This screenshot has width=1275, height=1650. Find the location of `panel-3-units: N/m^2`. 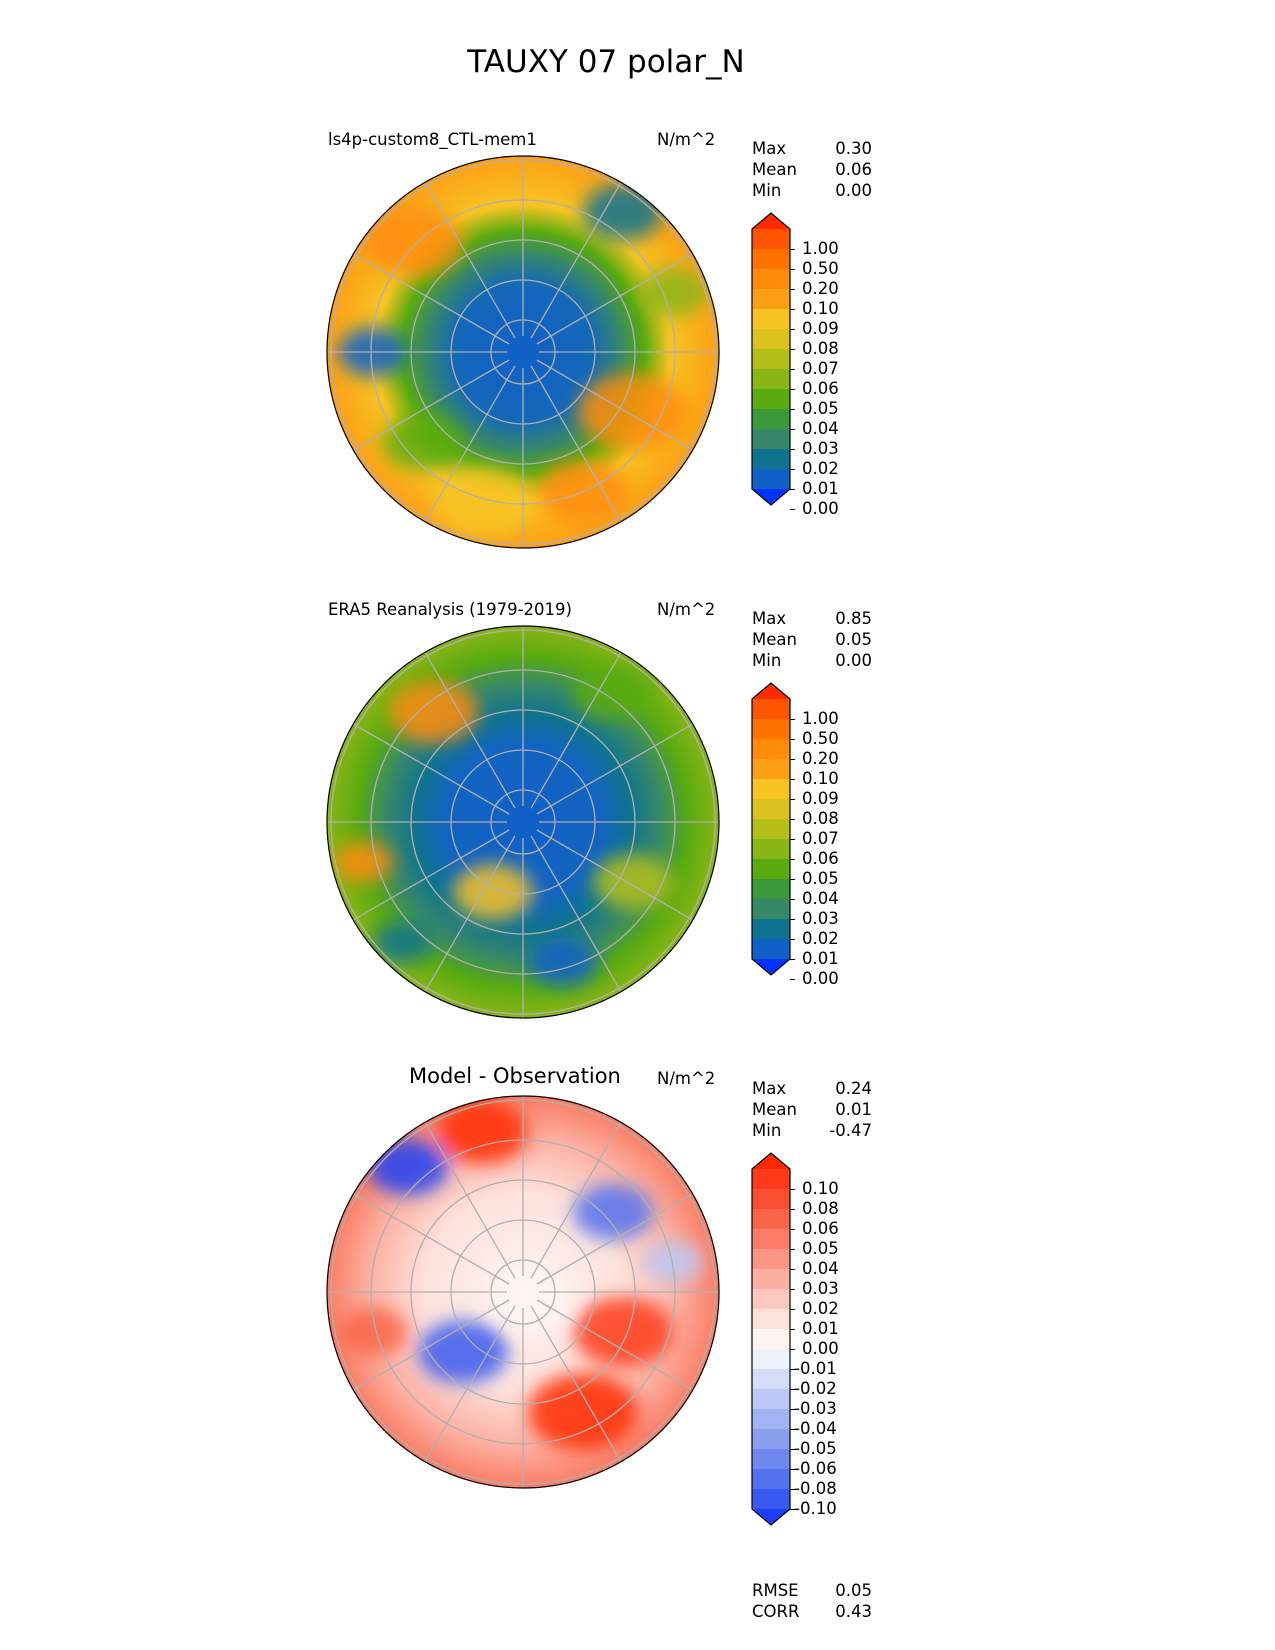

panel-3-units: N/m^2 is located at coordinates (686, 1078).